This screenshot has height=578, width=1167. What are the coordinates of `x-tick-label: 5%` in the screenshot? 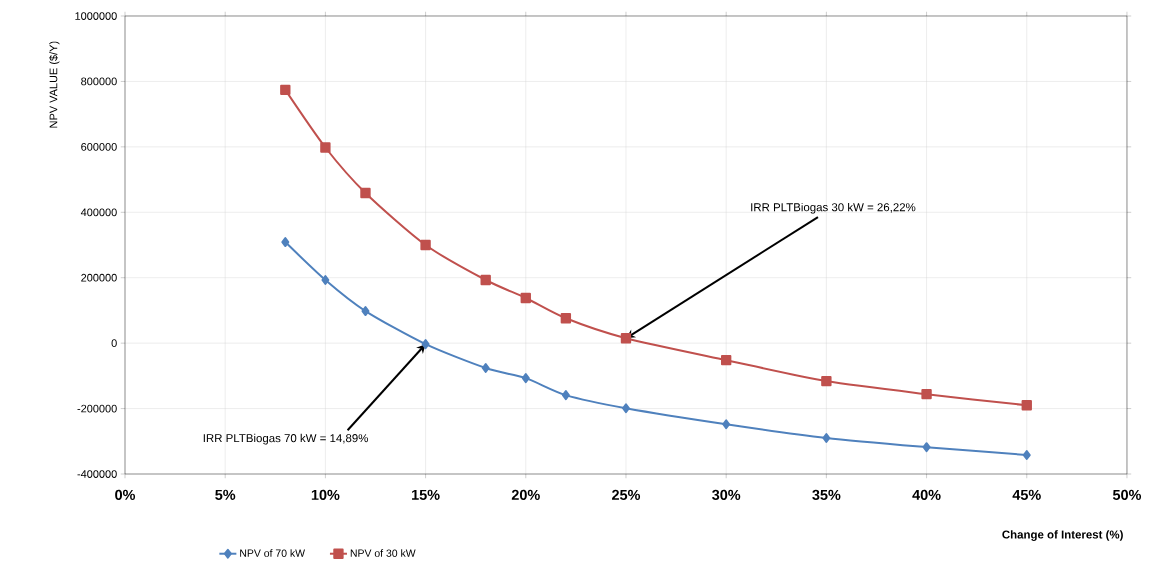 It's located at (225, 494).